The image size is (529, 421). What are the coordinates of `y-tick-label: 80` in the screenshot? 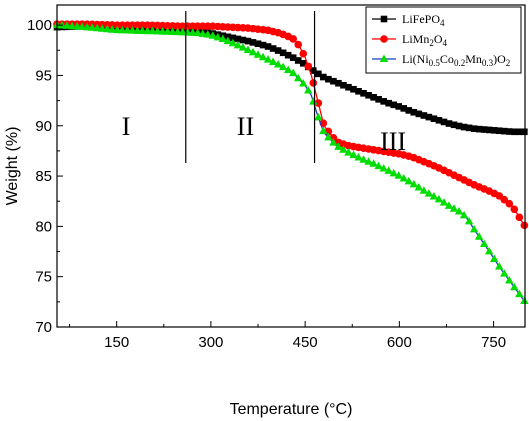 It's located at (43, 226).